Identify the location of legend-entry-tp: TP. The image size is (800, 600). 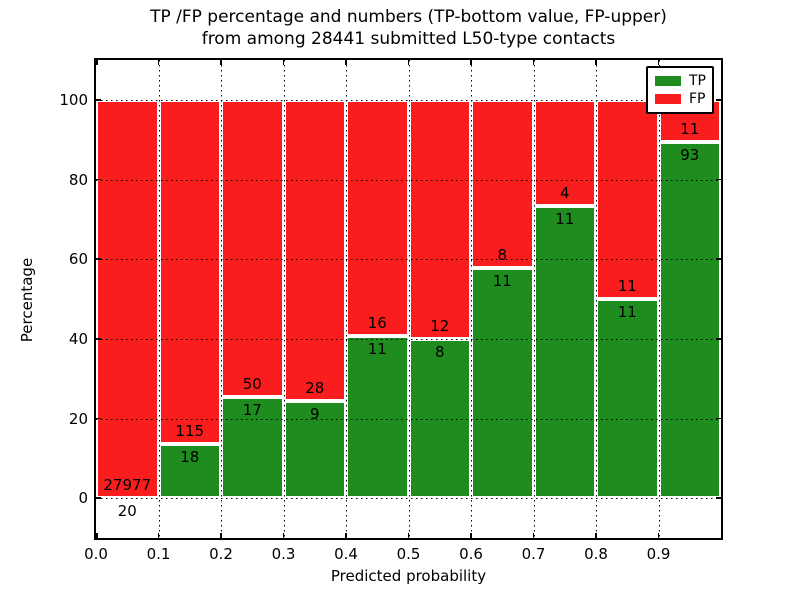
(680, 80).